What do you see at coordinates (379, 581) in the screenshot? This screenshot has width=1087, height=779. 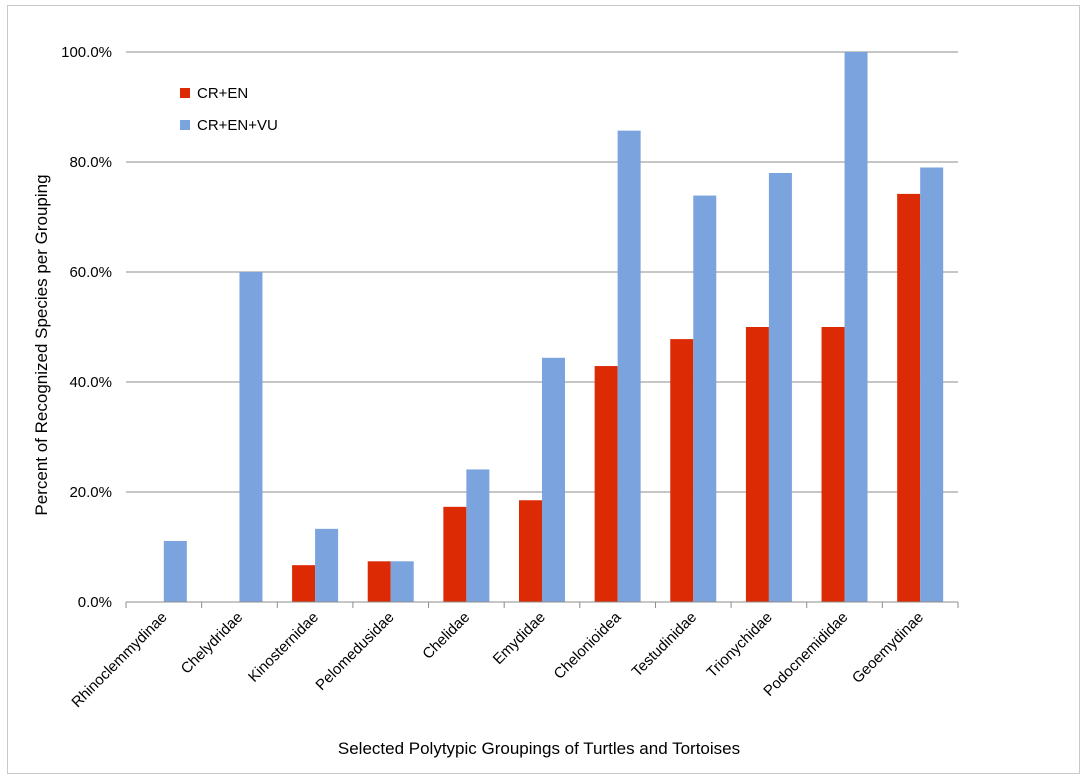 I see `bar-cr-en-pelomedusidae` at bounding box center [379, 581].